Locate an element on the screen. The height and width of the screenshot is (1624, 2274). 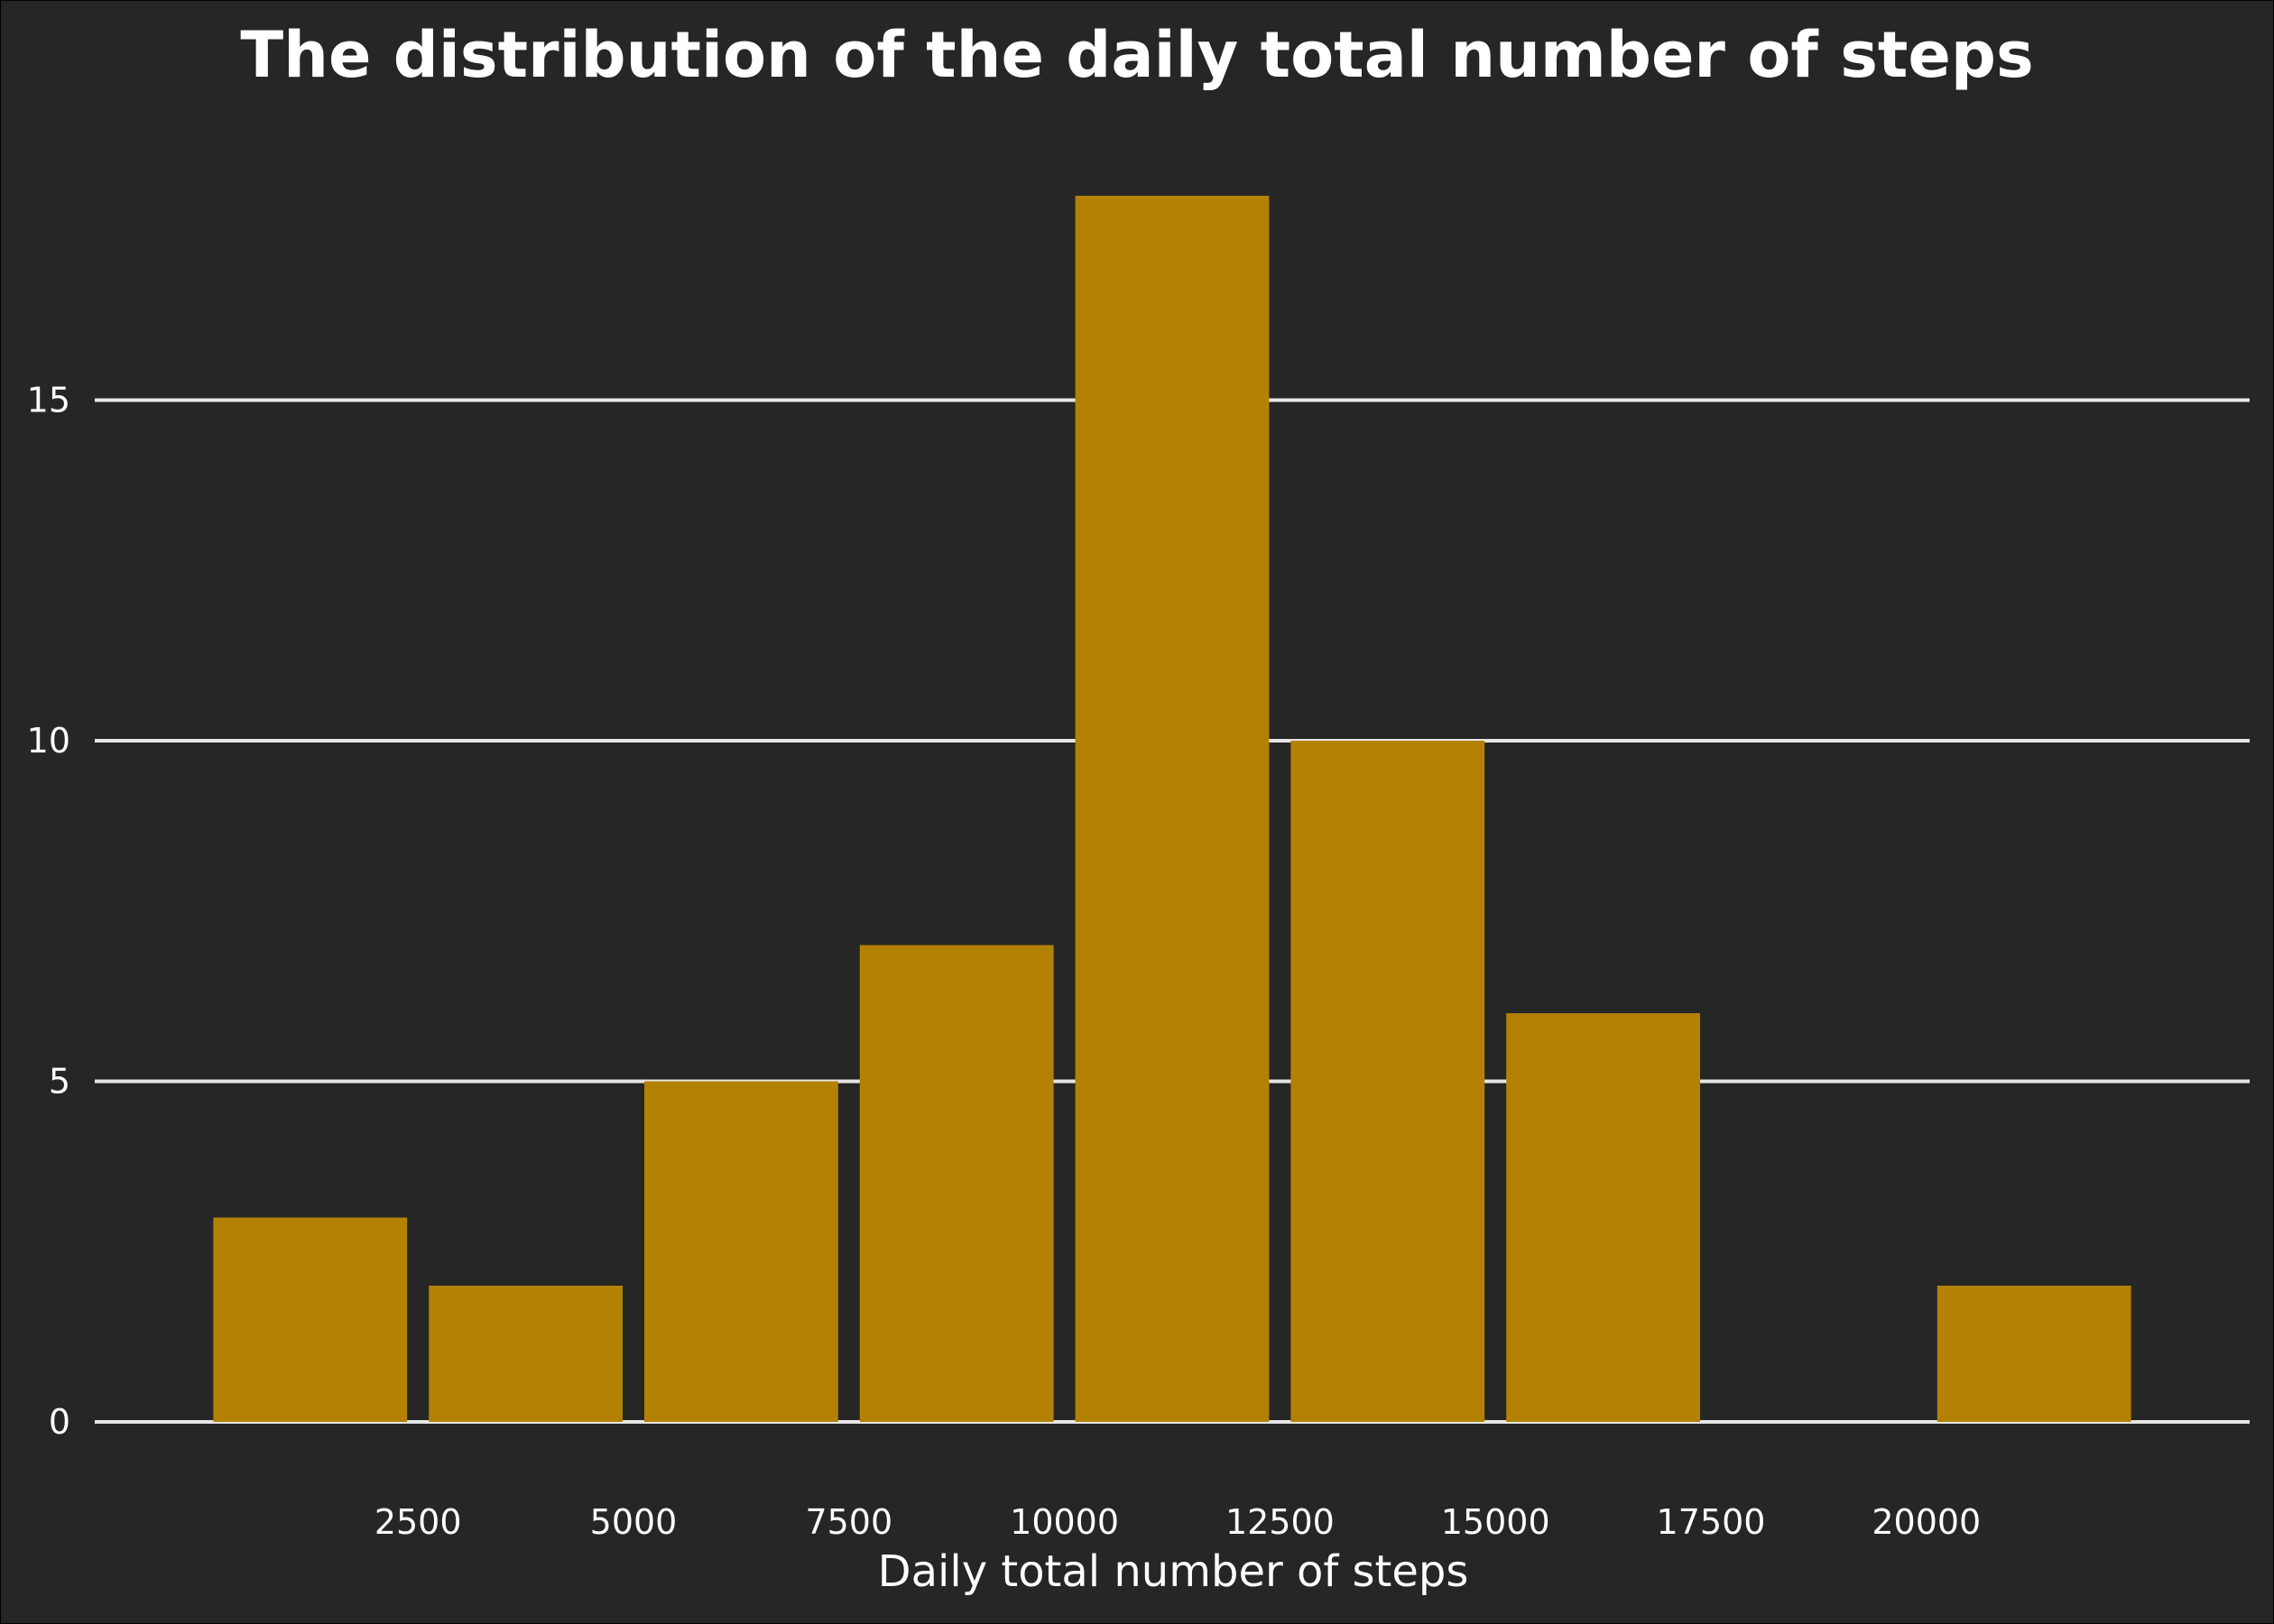
x-tick-label: 10000 is located at coordinates (1065, 1522).